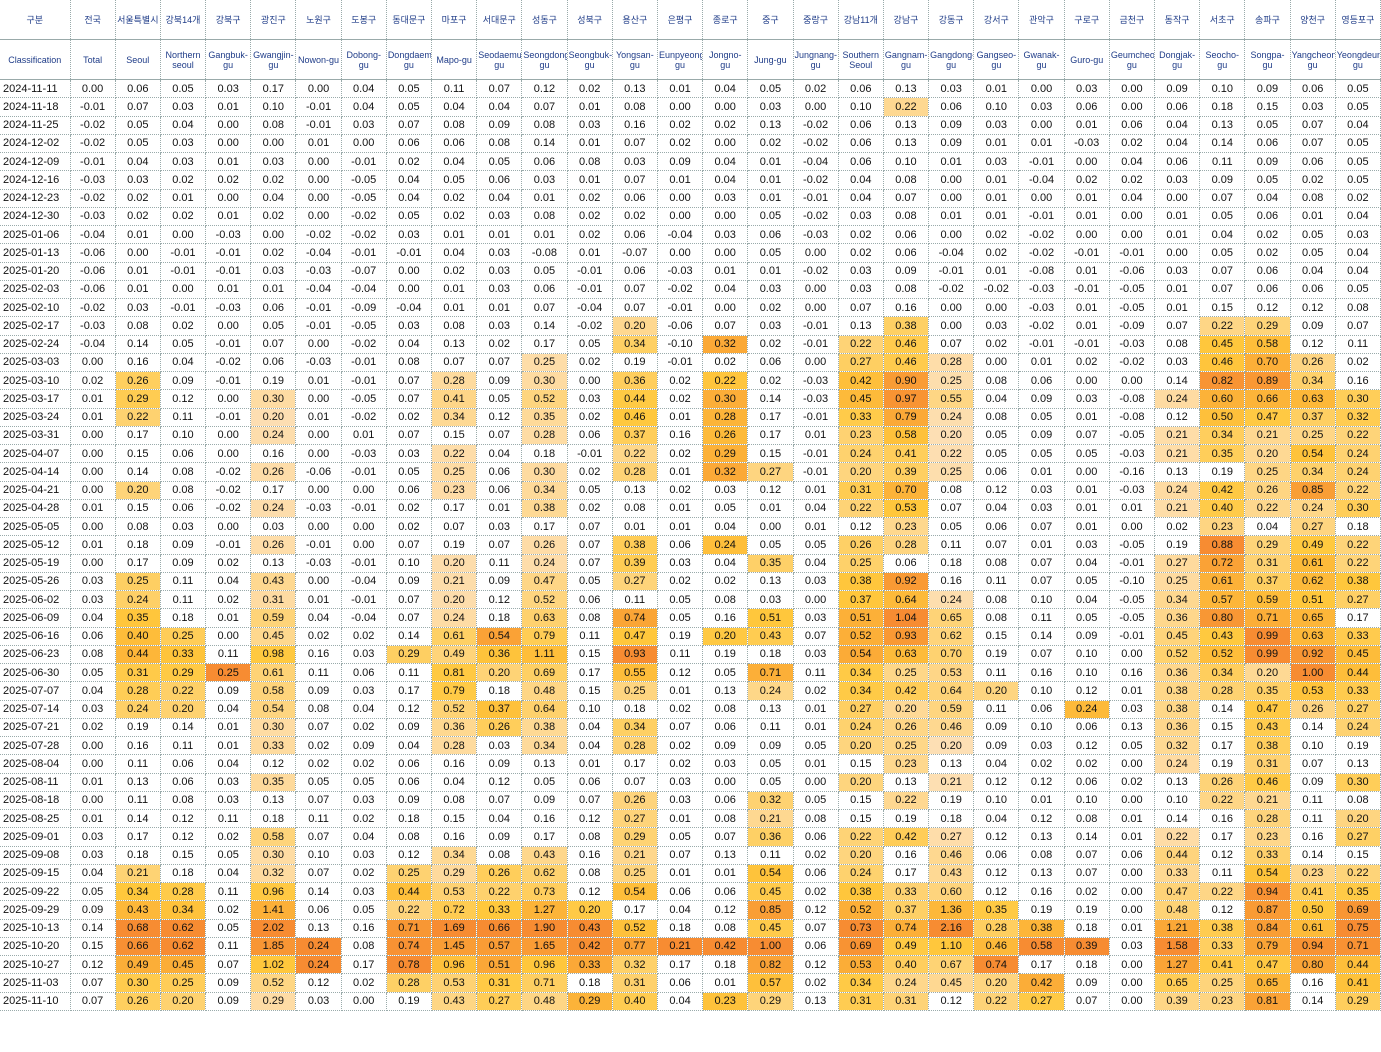 This screenshot has height=1052, width=1381. Describe the element at coordinates (770, 983) in the screenshot. I see `value-cell: 0.57` at that location.